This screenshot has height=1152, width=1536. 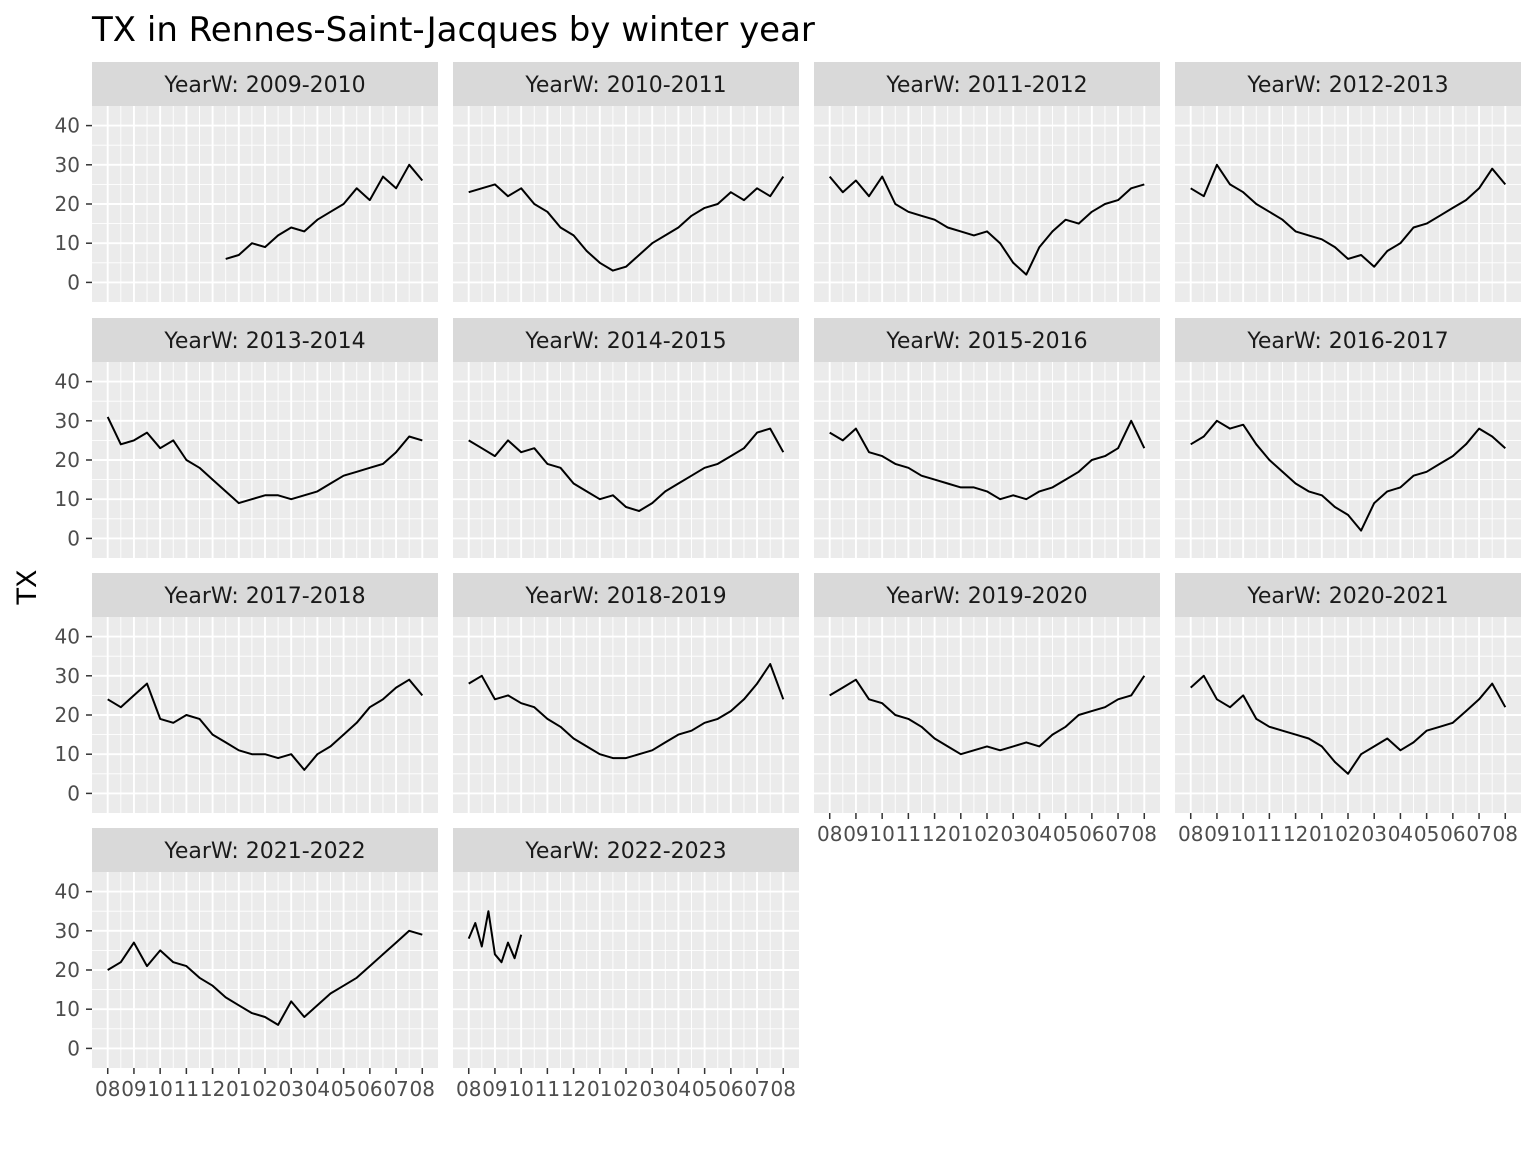 I want to click on facet-strip-label: YearW: 2013-2014, so click(x=264, y=341).